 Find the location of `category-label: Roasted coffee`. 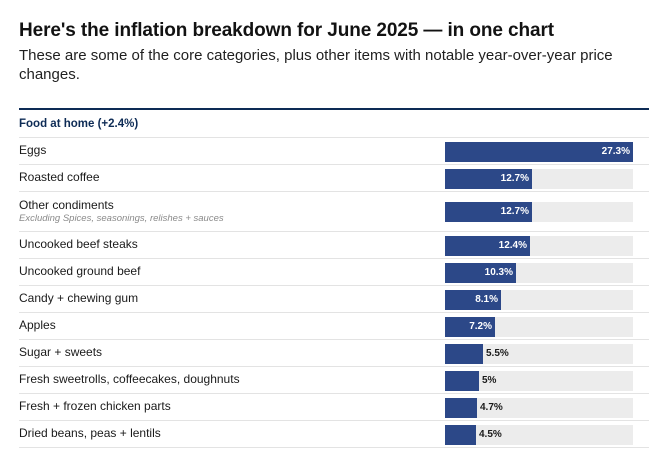

category-label: Roasted coffee is located at coordinates (59, 176).